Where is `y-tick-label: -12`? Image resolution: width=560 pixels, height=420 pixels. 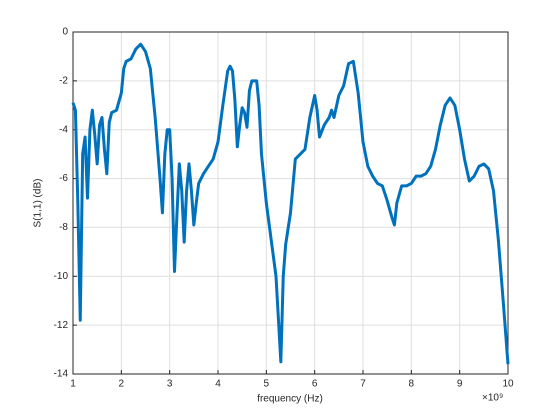
y-tick-label: -12 is located at coordinates (61, 325).